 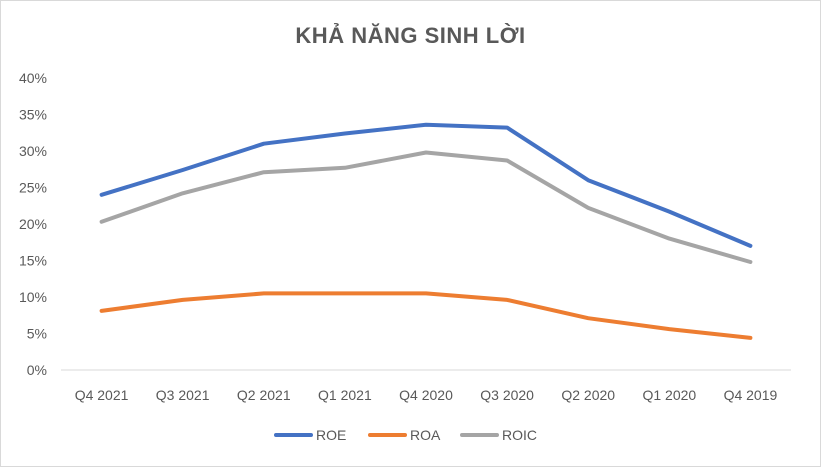 I want to click on y-tick-label: 30%, so click(x=33, y=151).